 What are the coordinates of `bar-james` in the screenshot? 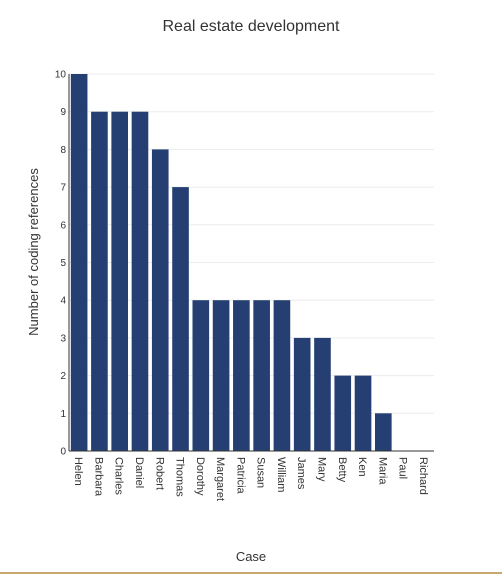 It's located at (302, 394).